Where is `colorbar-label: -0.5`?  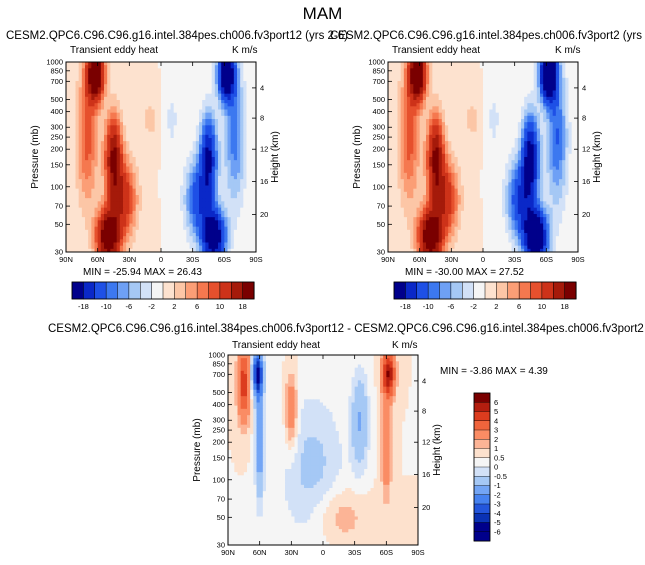 colorbar-label: -0.5 is located at coordinates (500, 476).